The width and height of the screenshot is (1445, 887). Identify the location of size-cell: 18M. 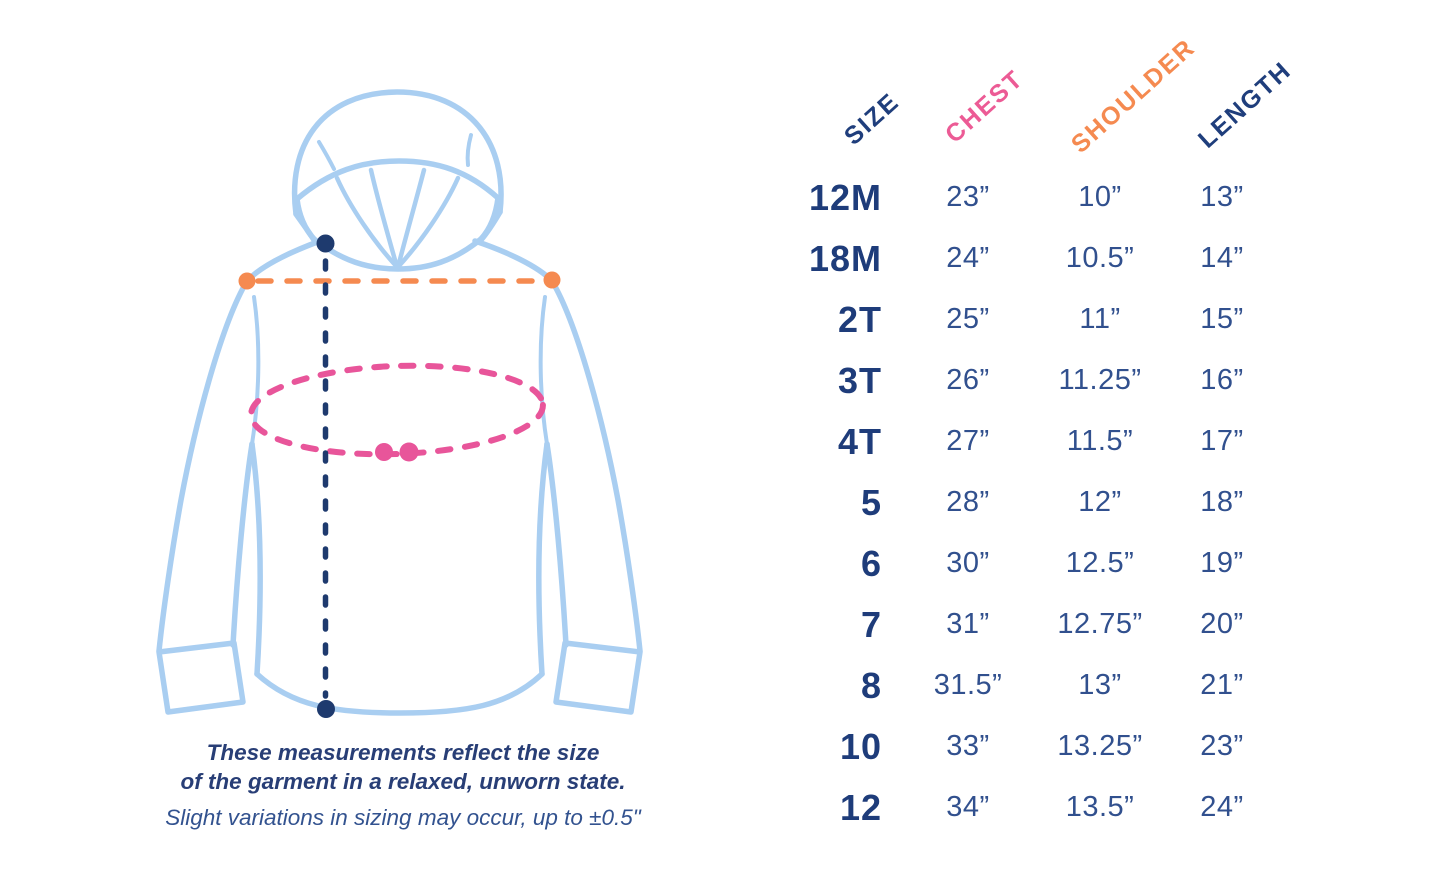
(845, 258).